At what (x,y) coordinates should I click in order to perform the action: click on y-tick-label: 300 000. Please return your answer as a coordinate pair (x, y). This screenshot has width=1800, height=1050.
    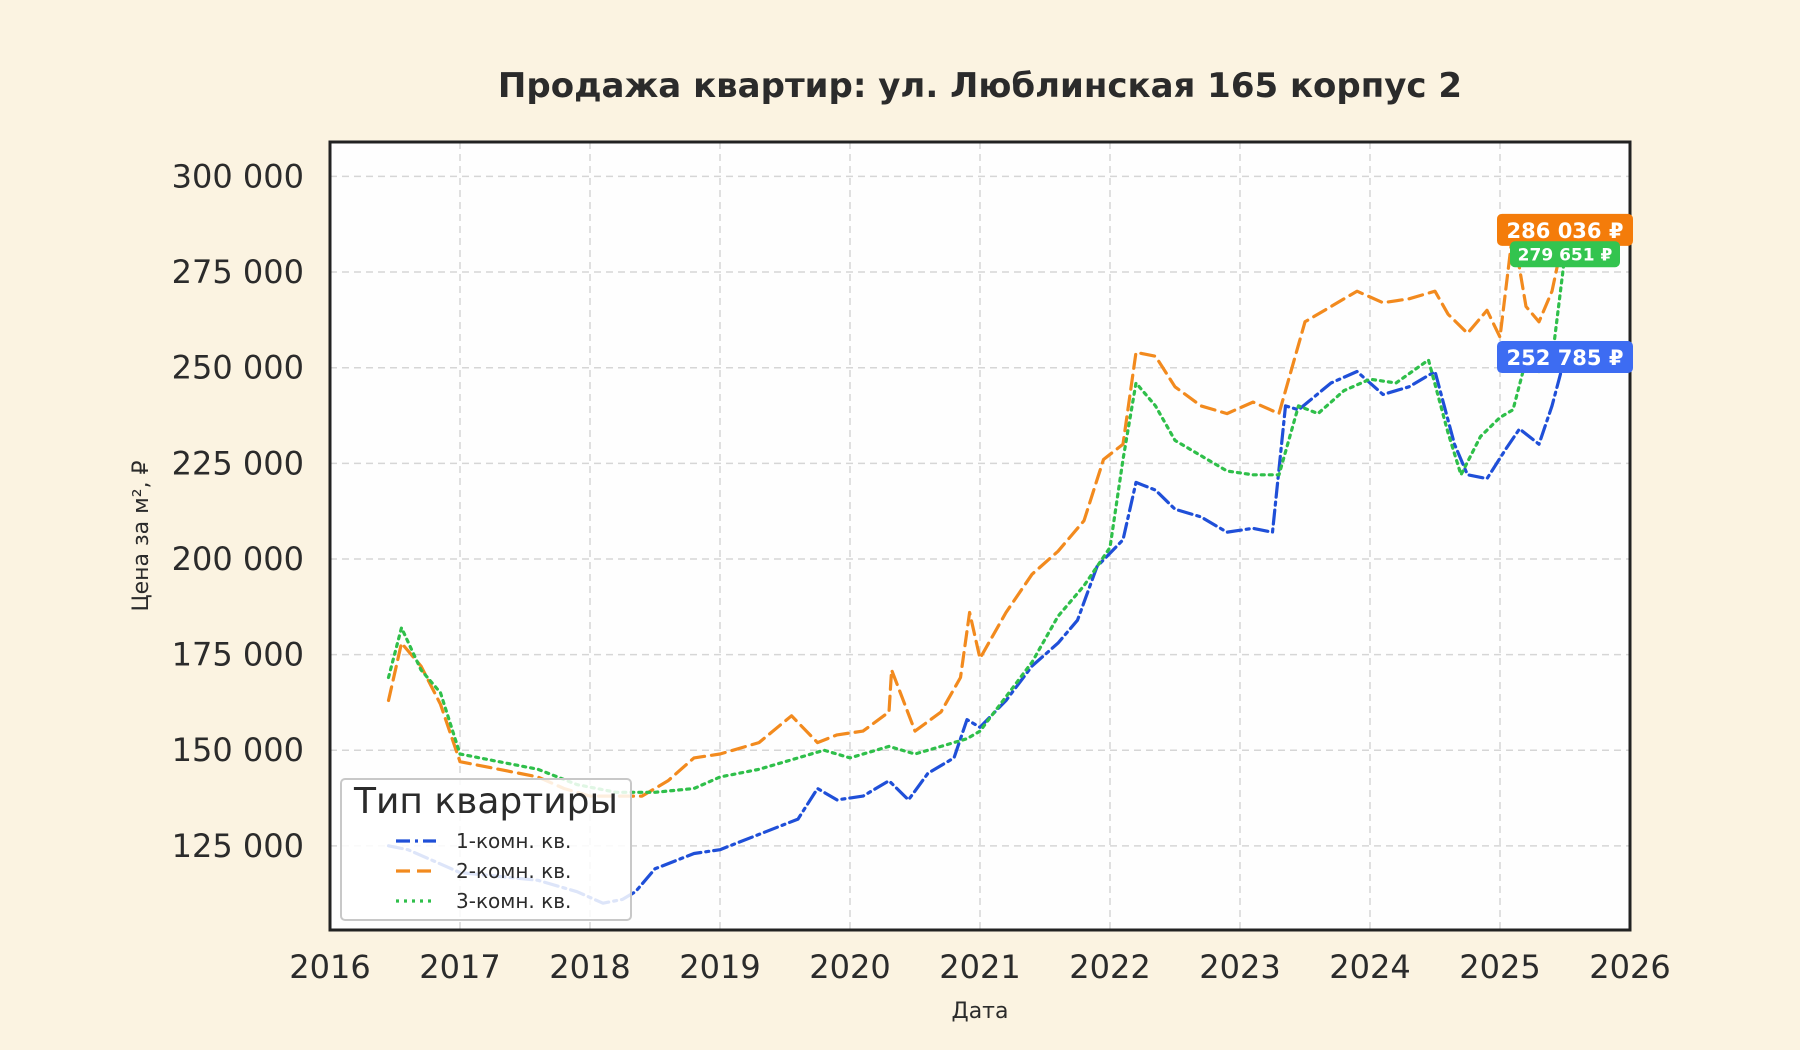
    Looking at the image, I should click on (238, 176).